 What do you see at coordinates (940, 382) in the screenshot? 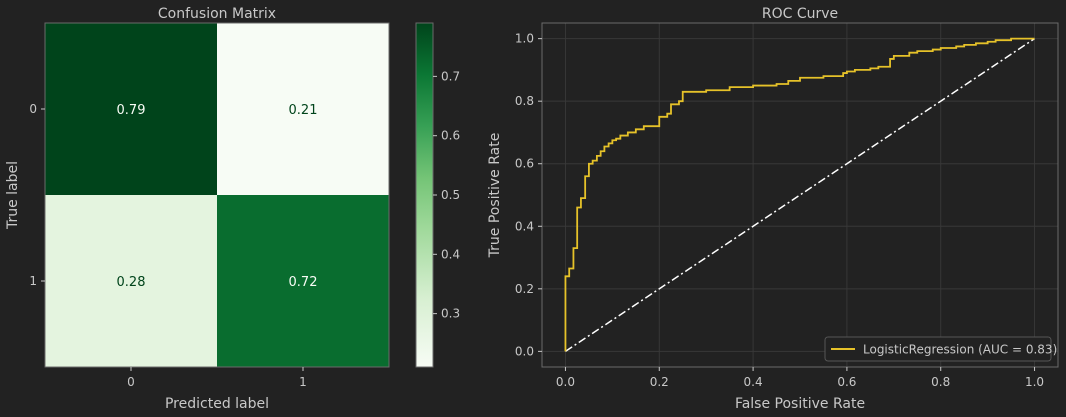
I see `roc-xtick-label: 0.8` at bounding box center [940, 382].